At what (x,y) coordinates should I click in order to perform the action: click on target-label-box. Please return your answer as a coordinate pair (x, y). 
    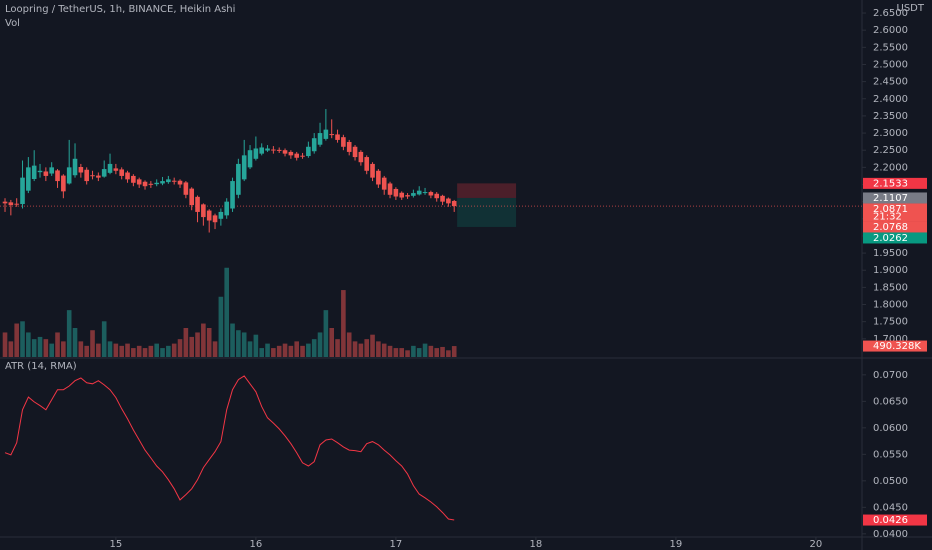
    Looking at the image, I should click on (895, 238).